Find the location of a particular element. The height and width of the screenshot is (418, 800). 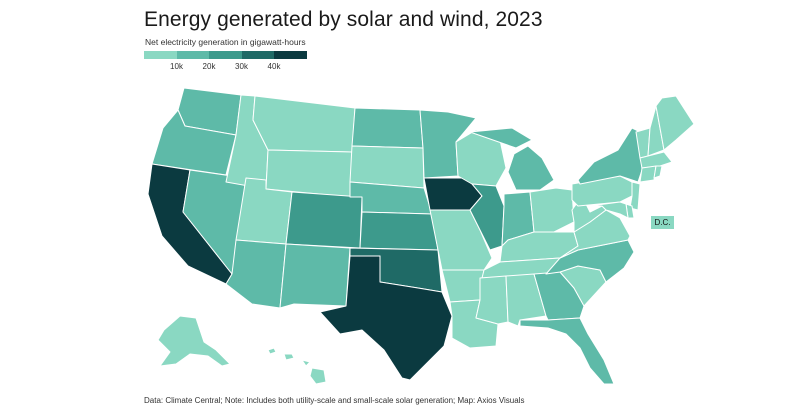

state-IL is located at coordinates (487, 217).